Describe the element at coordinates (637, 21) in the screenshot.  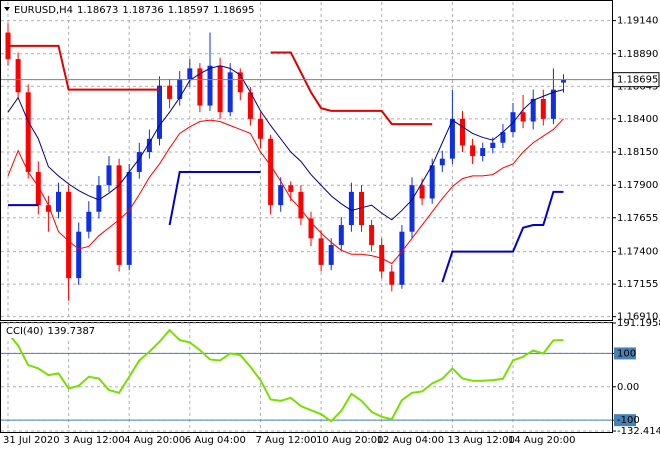
I see `y-tick-label: 1.19140` at that location.